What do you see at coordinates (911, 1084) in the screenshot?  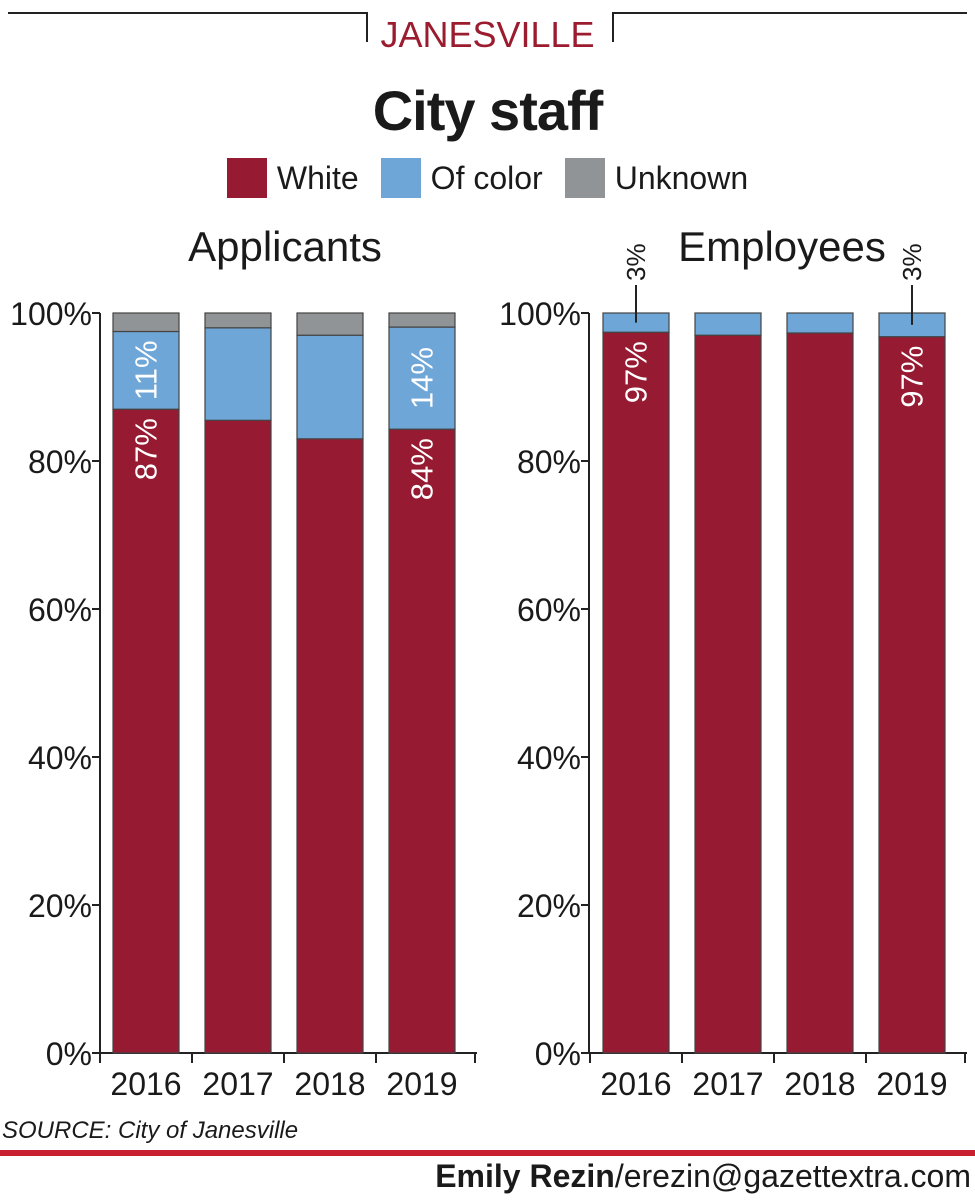 I see `employees-x-label-2019: 2019` at bounding box center [911, 1084].